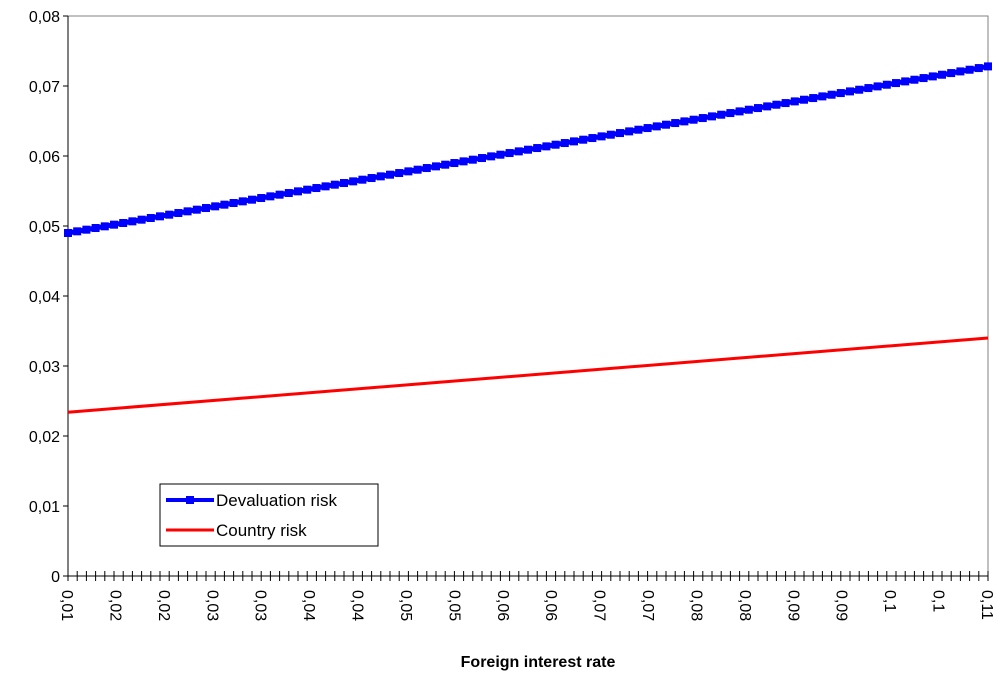  What do you see at coordinates (550, 605) in the screenshot?
I see `x-tick-label: 0,06` at bounding box center [550, 605].